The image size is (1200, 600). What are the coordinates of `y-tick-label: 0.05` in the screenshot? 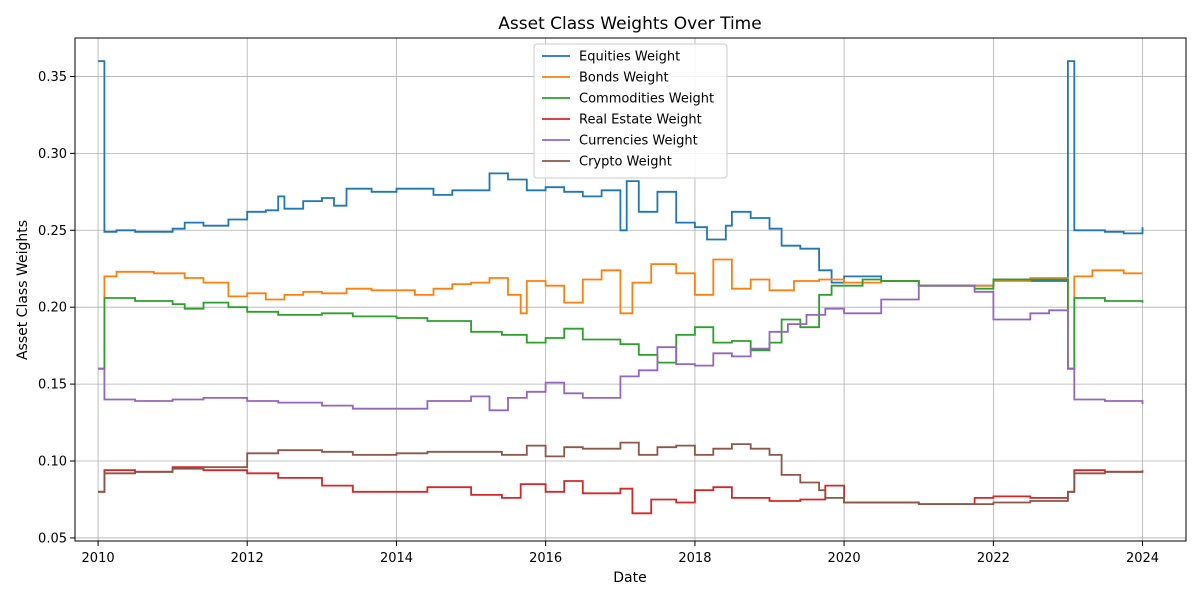 It's located at (52, 538).